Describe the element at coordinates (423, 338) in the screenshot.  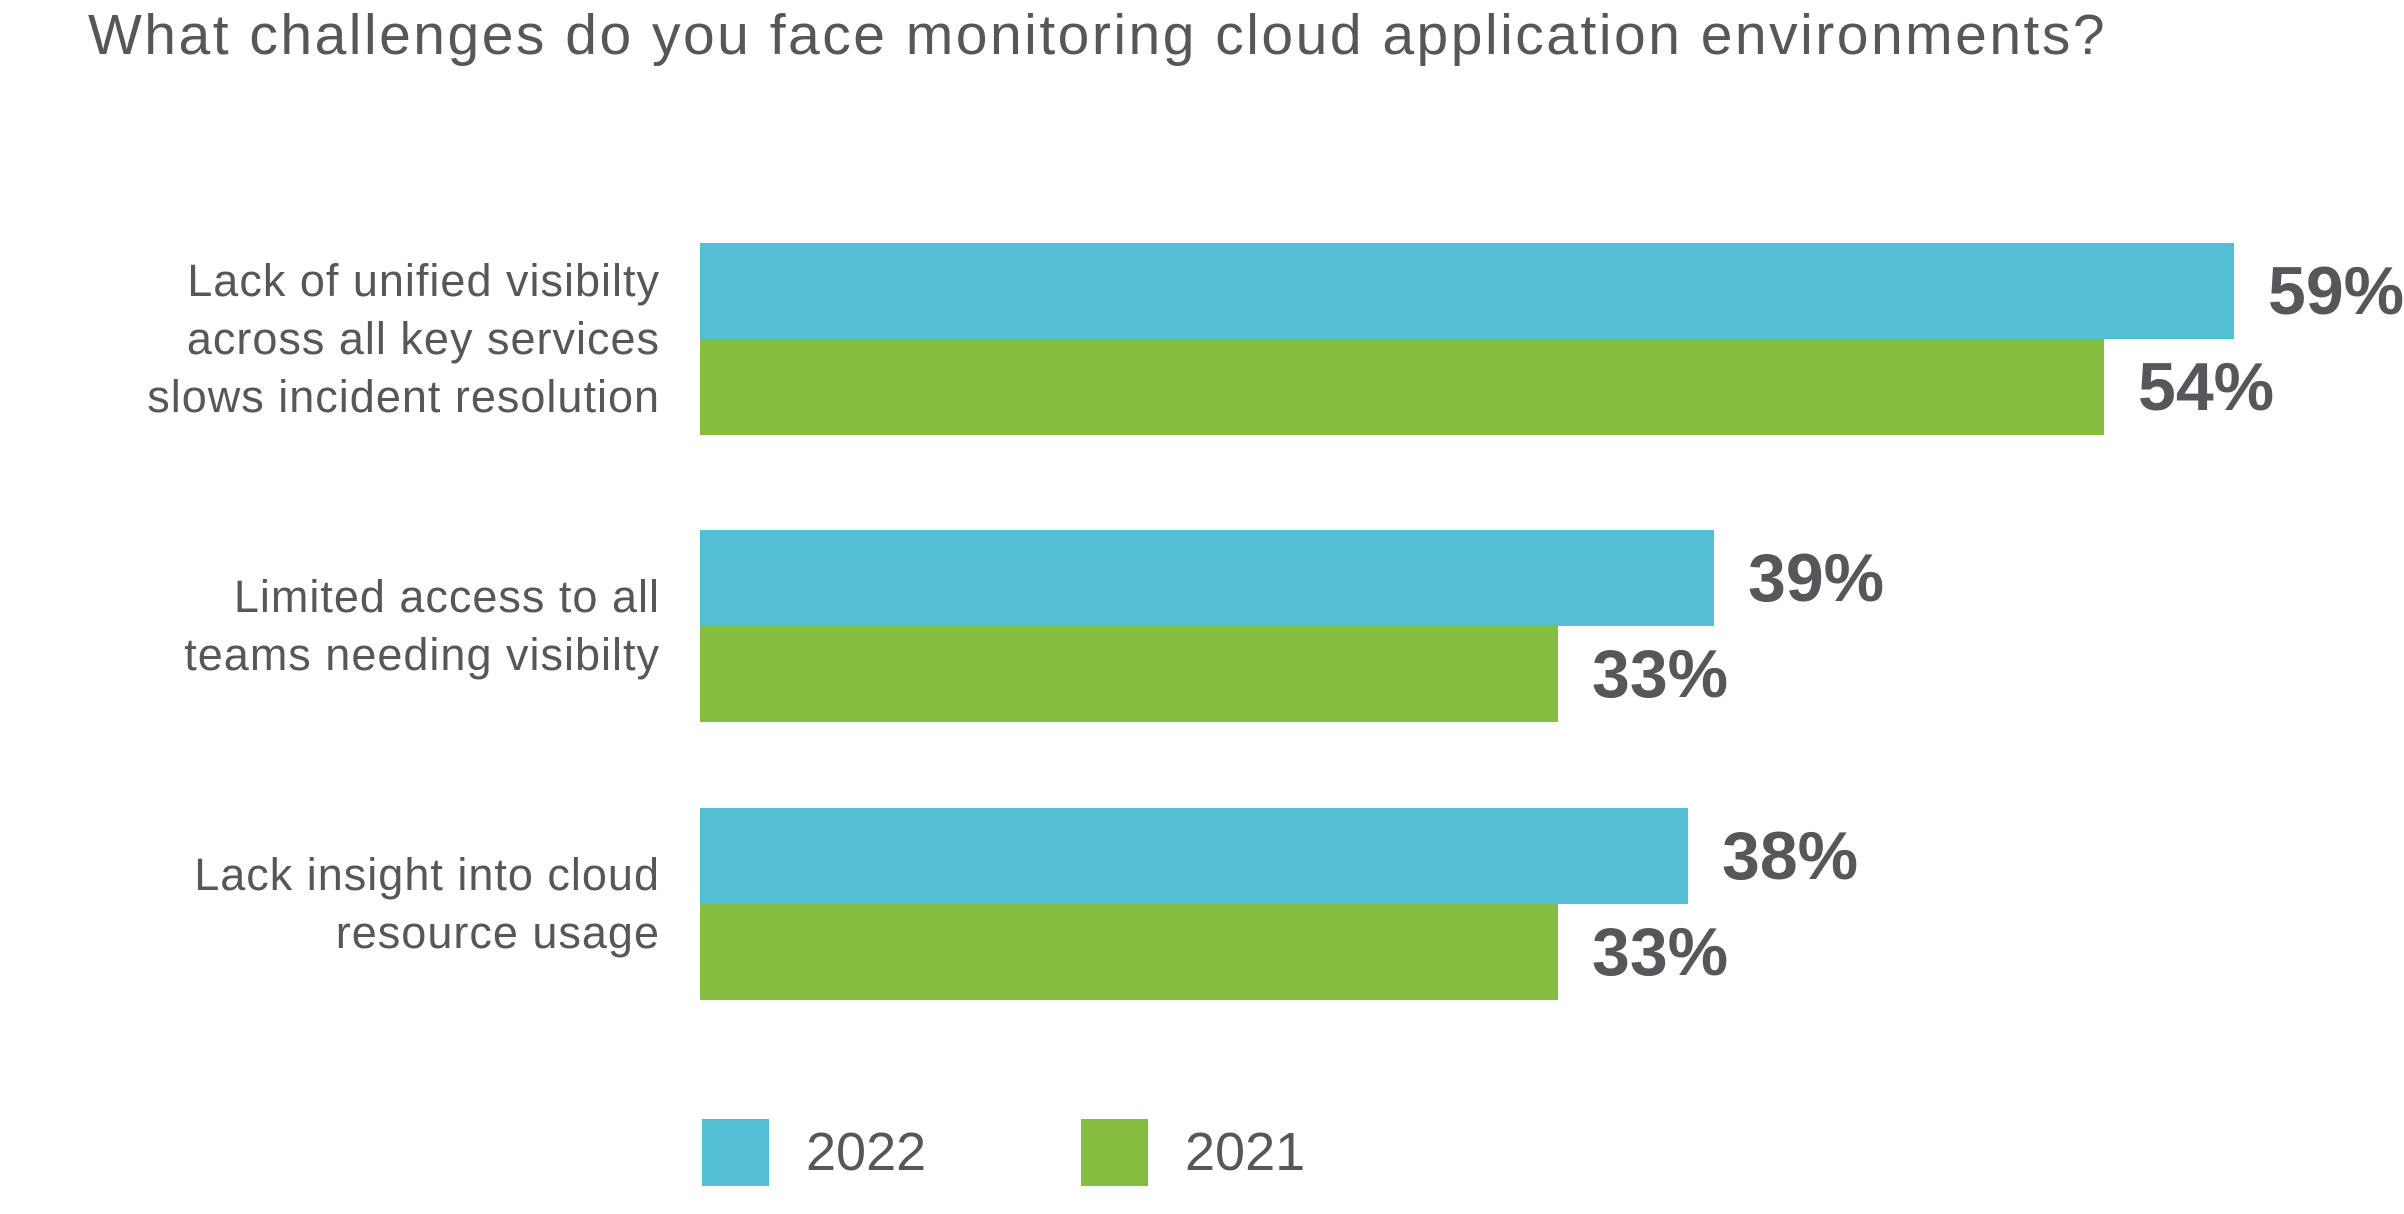
I see `category-label-line: across all key services` at that location.